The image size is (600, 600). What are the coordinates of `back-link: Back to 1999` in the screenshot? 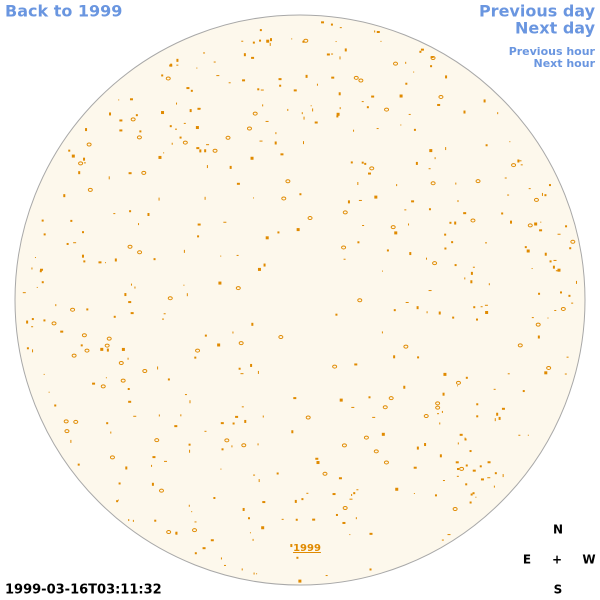 It's located at (63, 11).